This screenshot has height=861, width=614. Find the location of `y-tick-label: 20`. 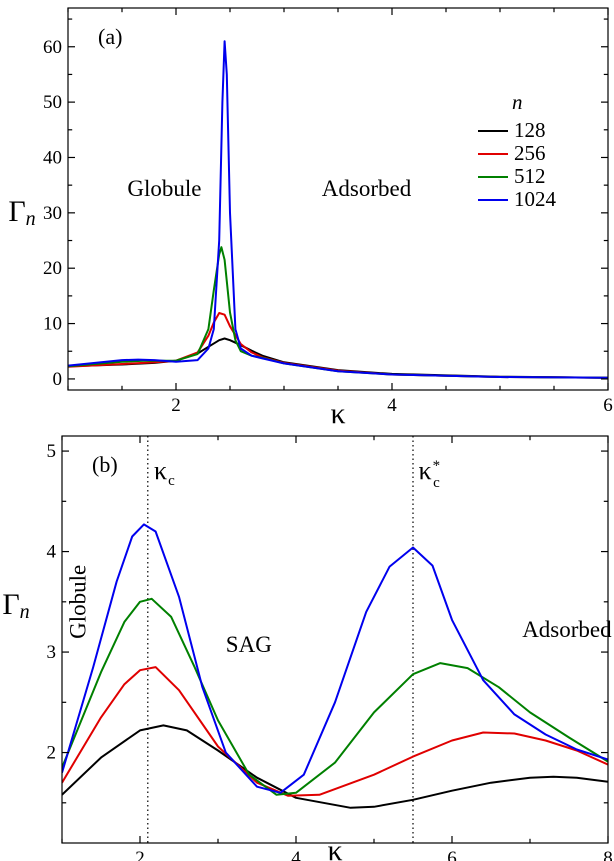

y-tick-label: 20 is located at coordinates (52, 268).